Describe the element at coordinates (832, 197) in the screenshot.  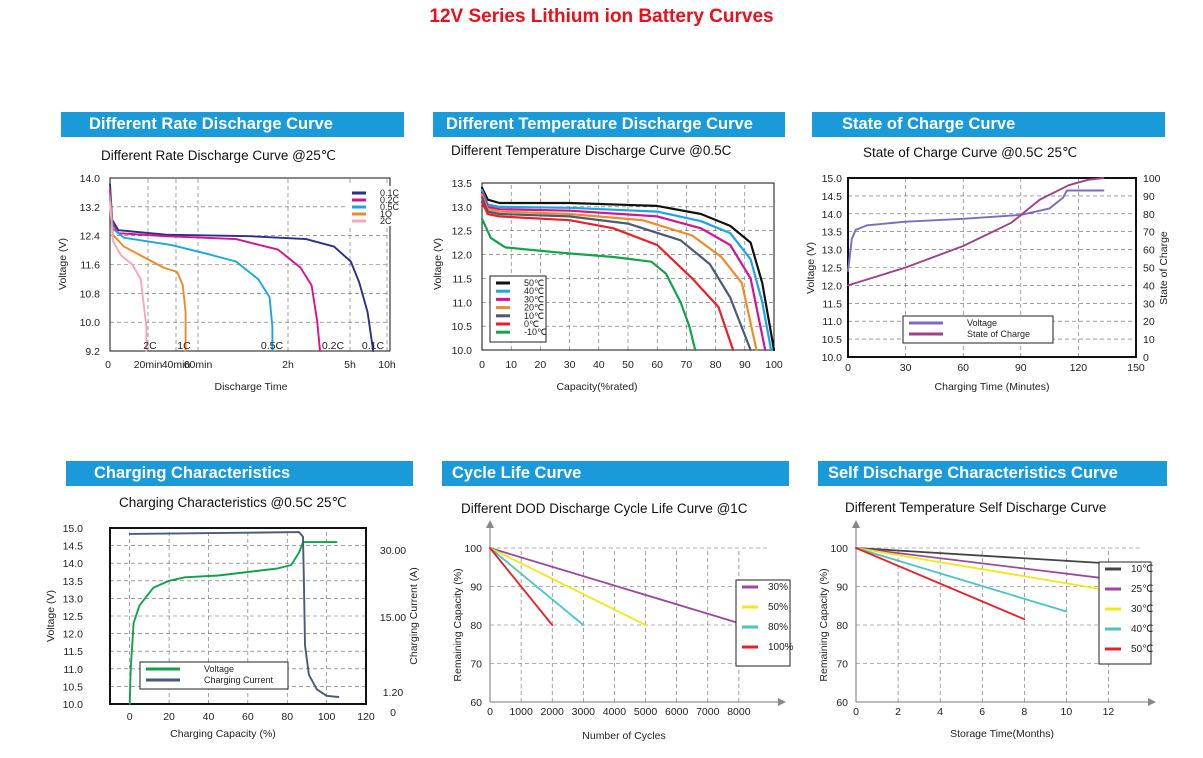
I see `y-tick-label: 14.5` at that location.